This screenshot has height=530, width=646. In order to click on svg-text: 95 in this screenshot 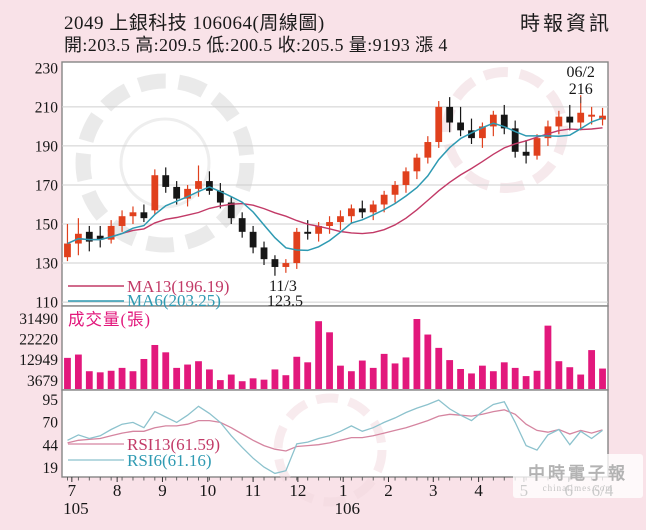, I will do `click(51, 400)`.